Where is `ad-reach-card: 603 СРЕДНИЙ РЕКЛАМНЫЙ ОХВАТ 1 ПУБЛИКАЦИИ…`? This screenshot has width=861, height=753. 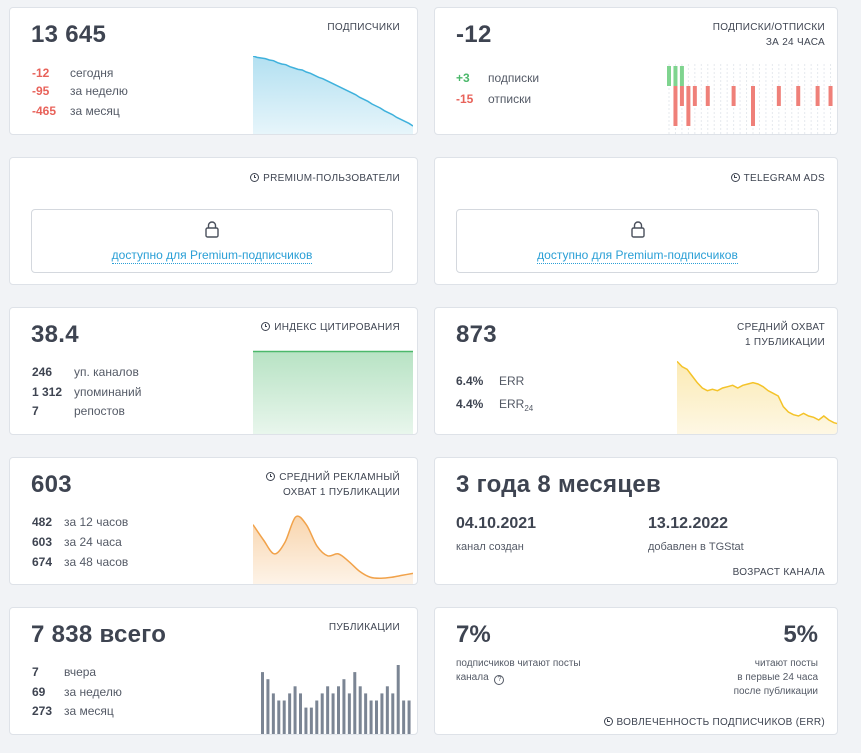
ad-reach-card: 603 СРЕДНИЙ РЕКЛАМНЫЙ ОХВАТ 1 ПУБЛИКАЦИИ… is located at coordinates (213, 521).